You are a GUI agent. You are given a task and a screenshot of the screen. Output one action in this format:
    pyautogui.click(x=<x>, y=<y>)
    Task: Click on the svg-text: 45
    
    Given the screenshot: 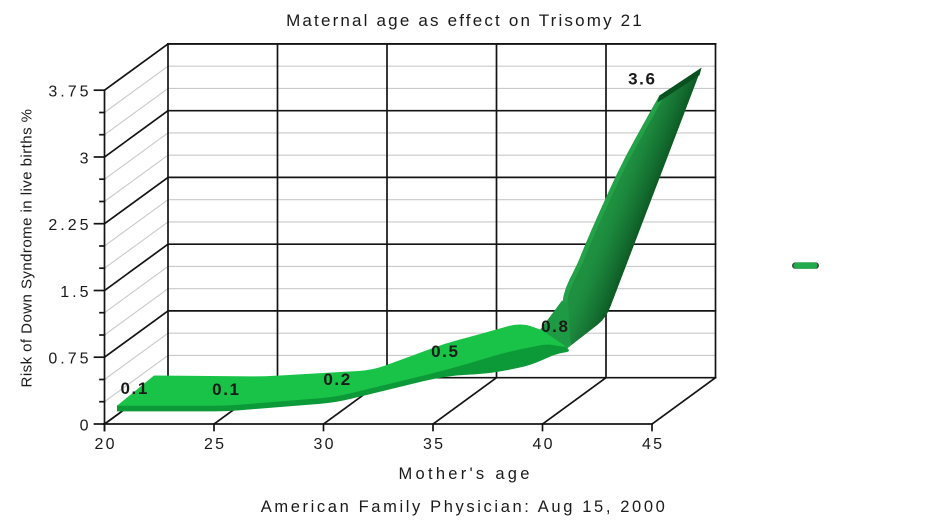 What is the action you would take?
    pyautogui.click(x=653, y=444)
    